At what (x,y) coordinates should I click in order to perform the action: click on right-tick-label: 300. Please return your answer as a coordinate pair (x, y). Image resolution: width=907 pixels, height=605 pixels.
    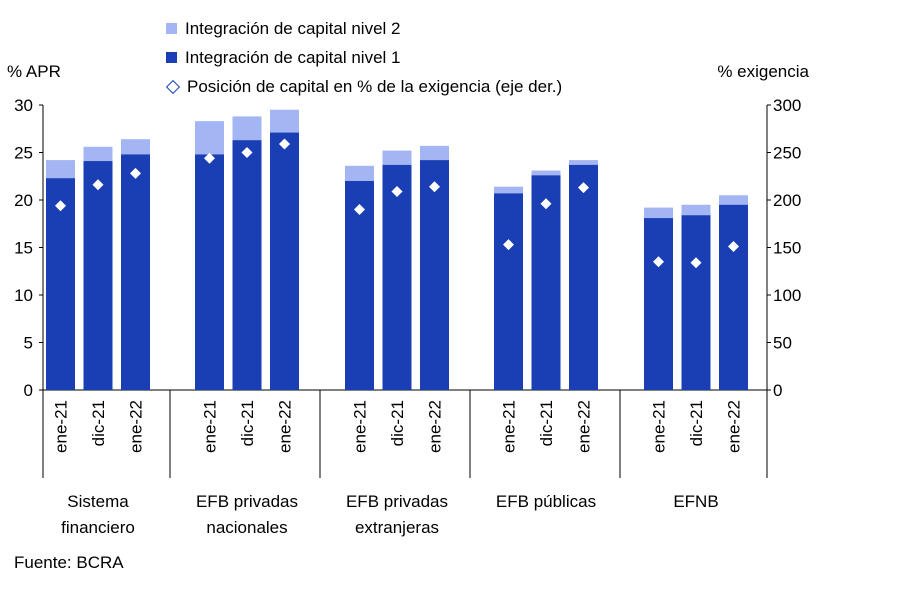
    Looking at the image, I should click on (787, 105).